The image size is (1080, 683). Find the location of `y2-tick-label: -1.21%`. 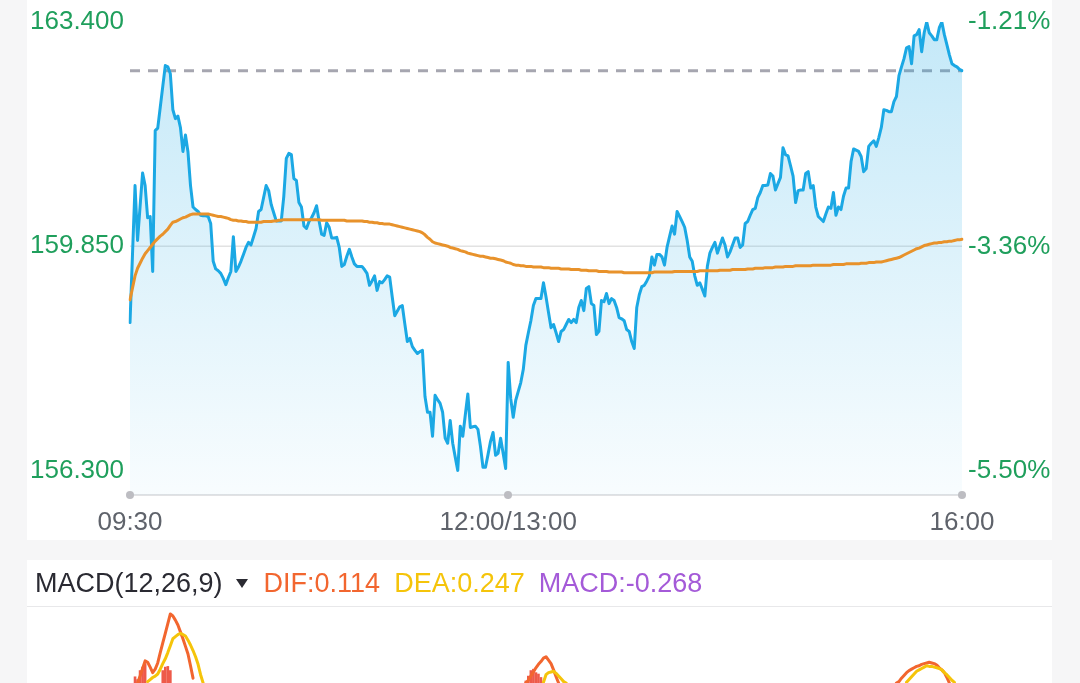

y2-tick-label: -1.21% is located at coordinates (1009, 20).